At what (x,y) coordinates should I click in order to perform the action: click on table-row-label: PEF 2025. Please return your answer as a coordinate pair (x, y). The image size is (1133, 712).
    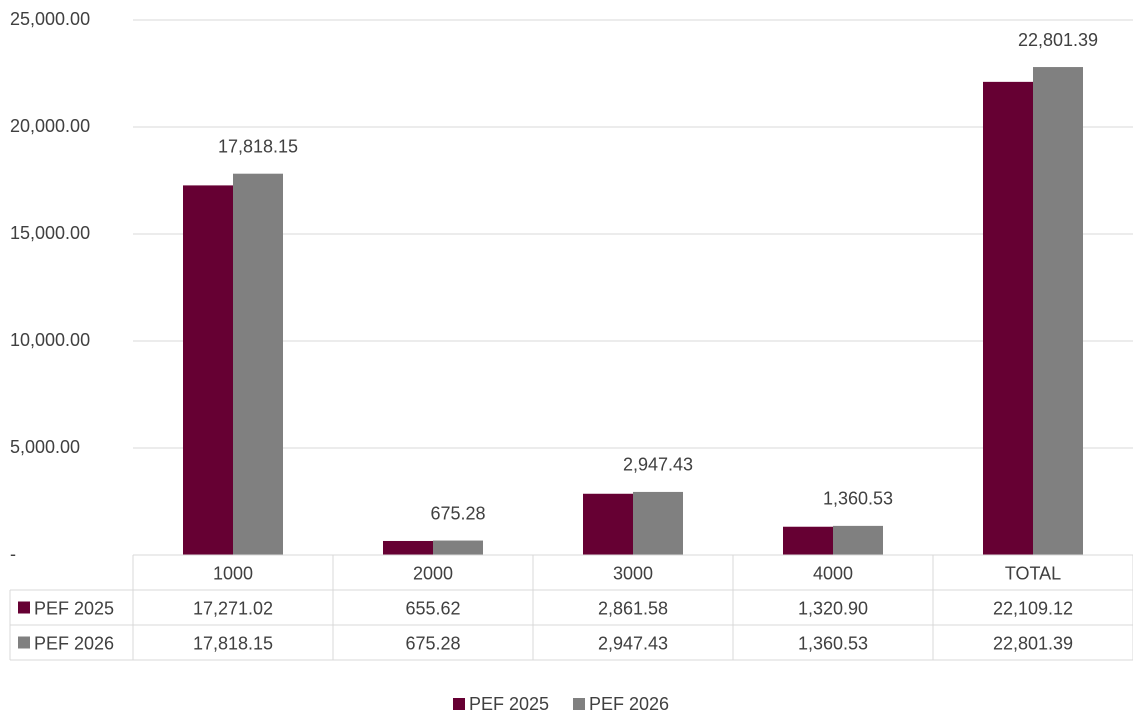
    Looking at the image, I should click on (74, 608).